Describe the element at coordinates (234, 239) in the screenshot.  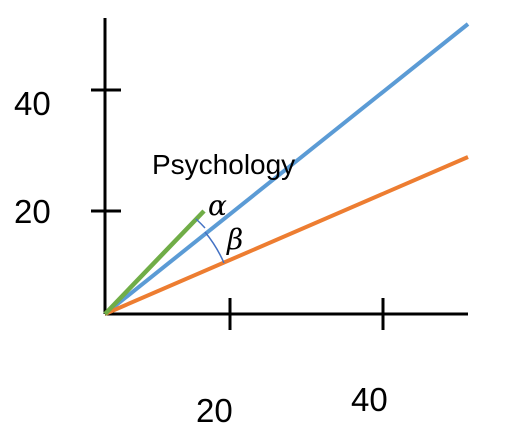
I see `beta-label: β` at that location.